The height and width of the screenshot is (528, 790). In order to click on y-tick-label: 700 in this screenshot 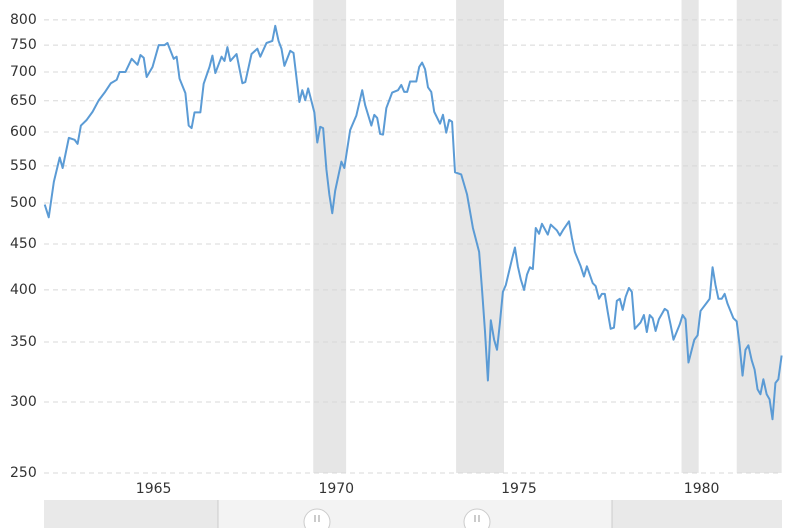, I will do `click(23, 72)`.